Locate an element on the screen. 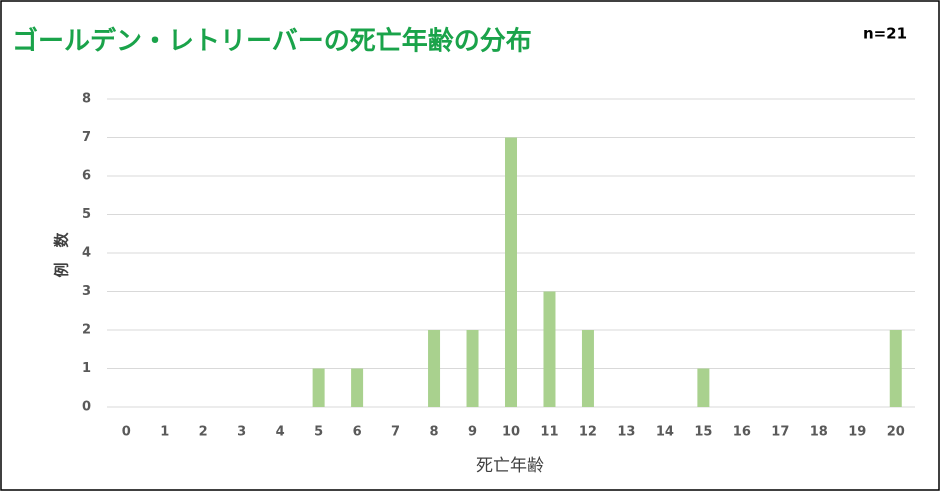 The height and width of the screenshot is (491, 940). y-tick-label: 4 is located at coordinates (86, 253).